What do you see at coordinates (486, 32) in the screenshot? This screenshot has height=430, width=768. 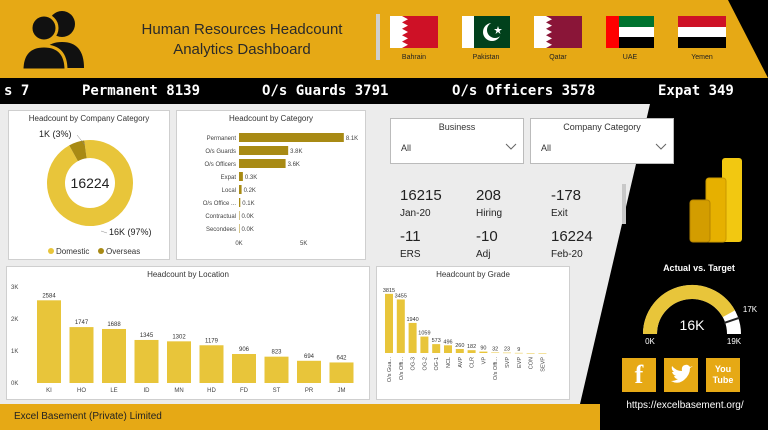 I see `pakistan-flag-icon` at bounding box center [486, 32].